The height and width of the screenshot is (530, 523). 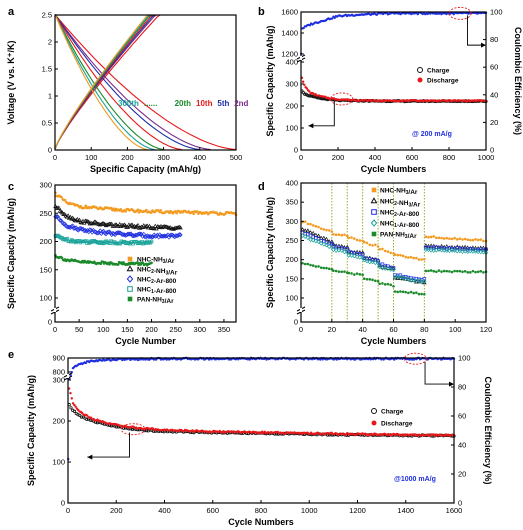 I want to click on d-ytick-label: 250, so click(x=291, y=240).